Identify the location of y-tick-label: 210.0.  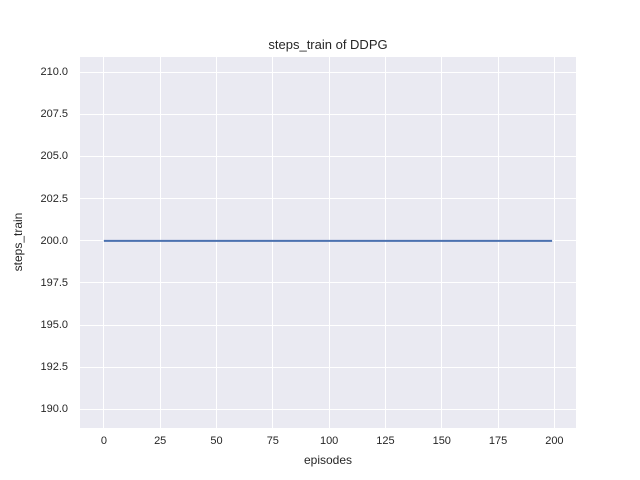
(54, 72).